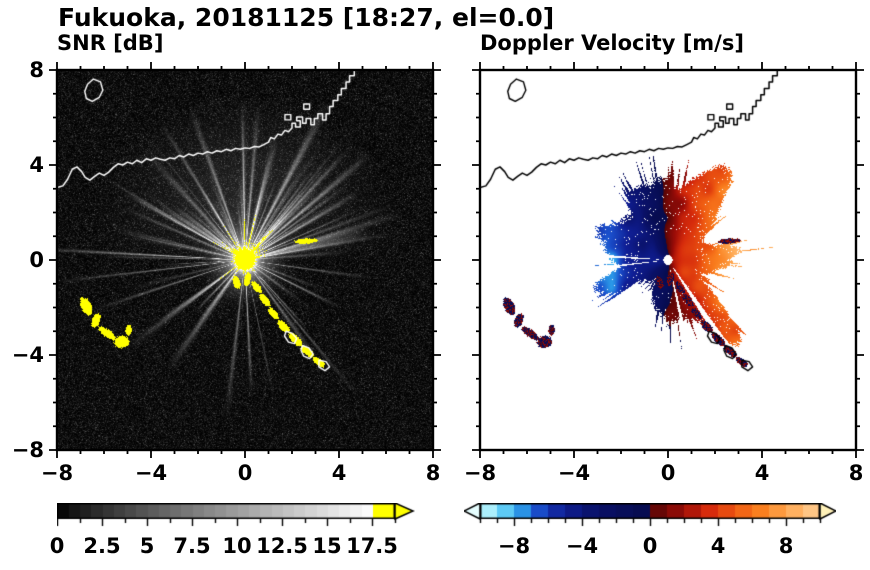 Image resolution: width=870 pixels, height=570 pixels. Describe the element at coordinates (110, 43) in the screenshot. I see `snr-panel-title: SNR [dB]` at that location.